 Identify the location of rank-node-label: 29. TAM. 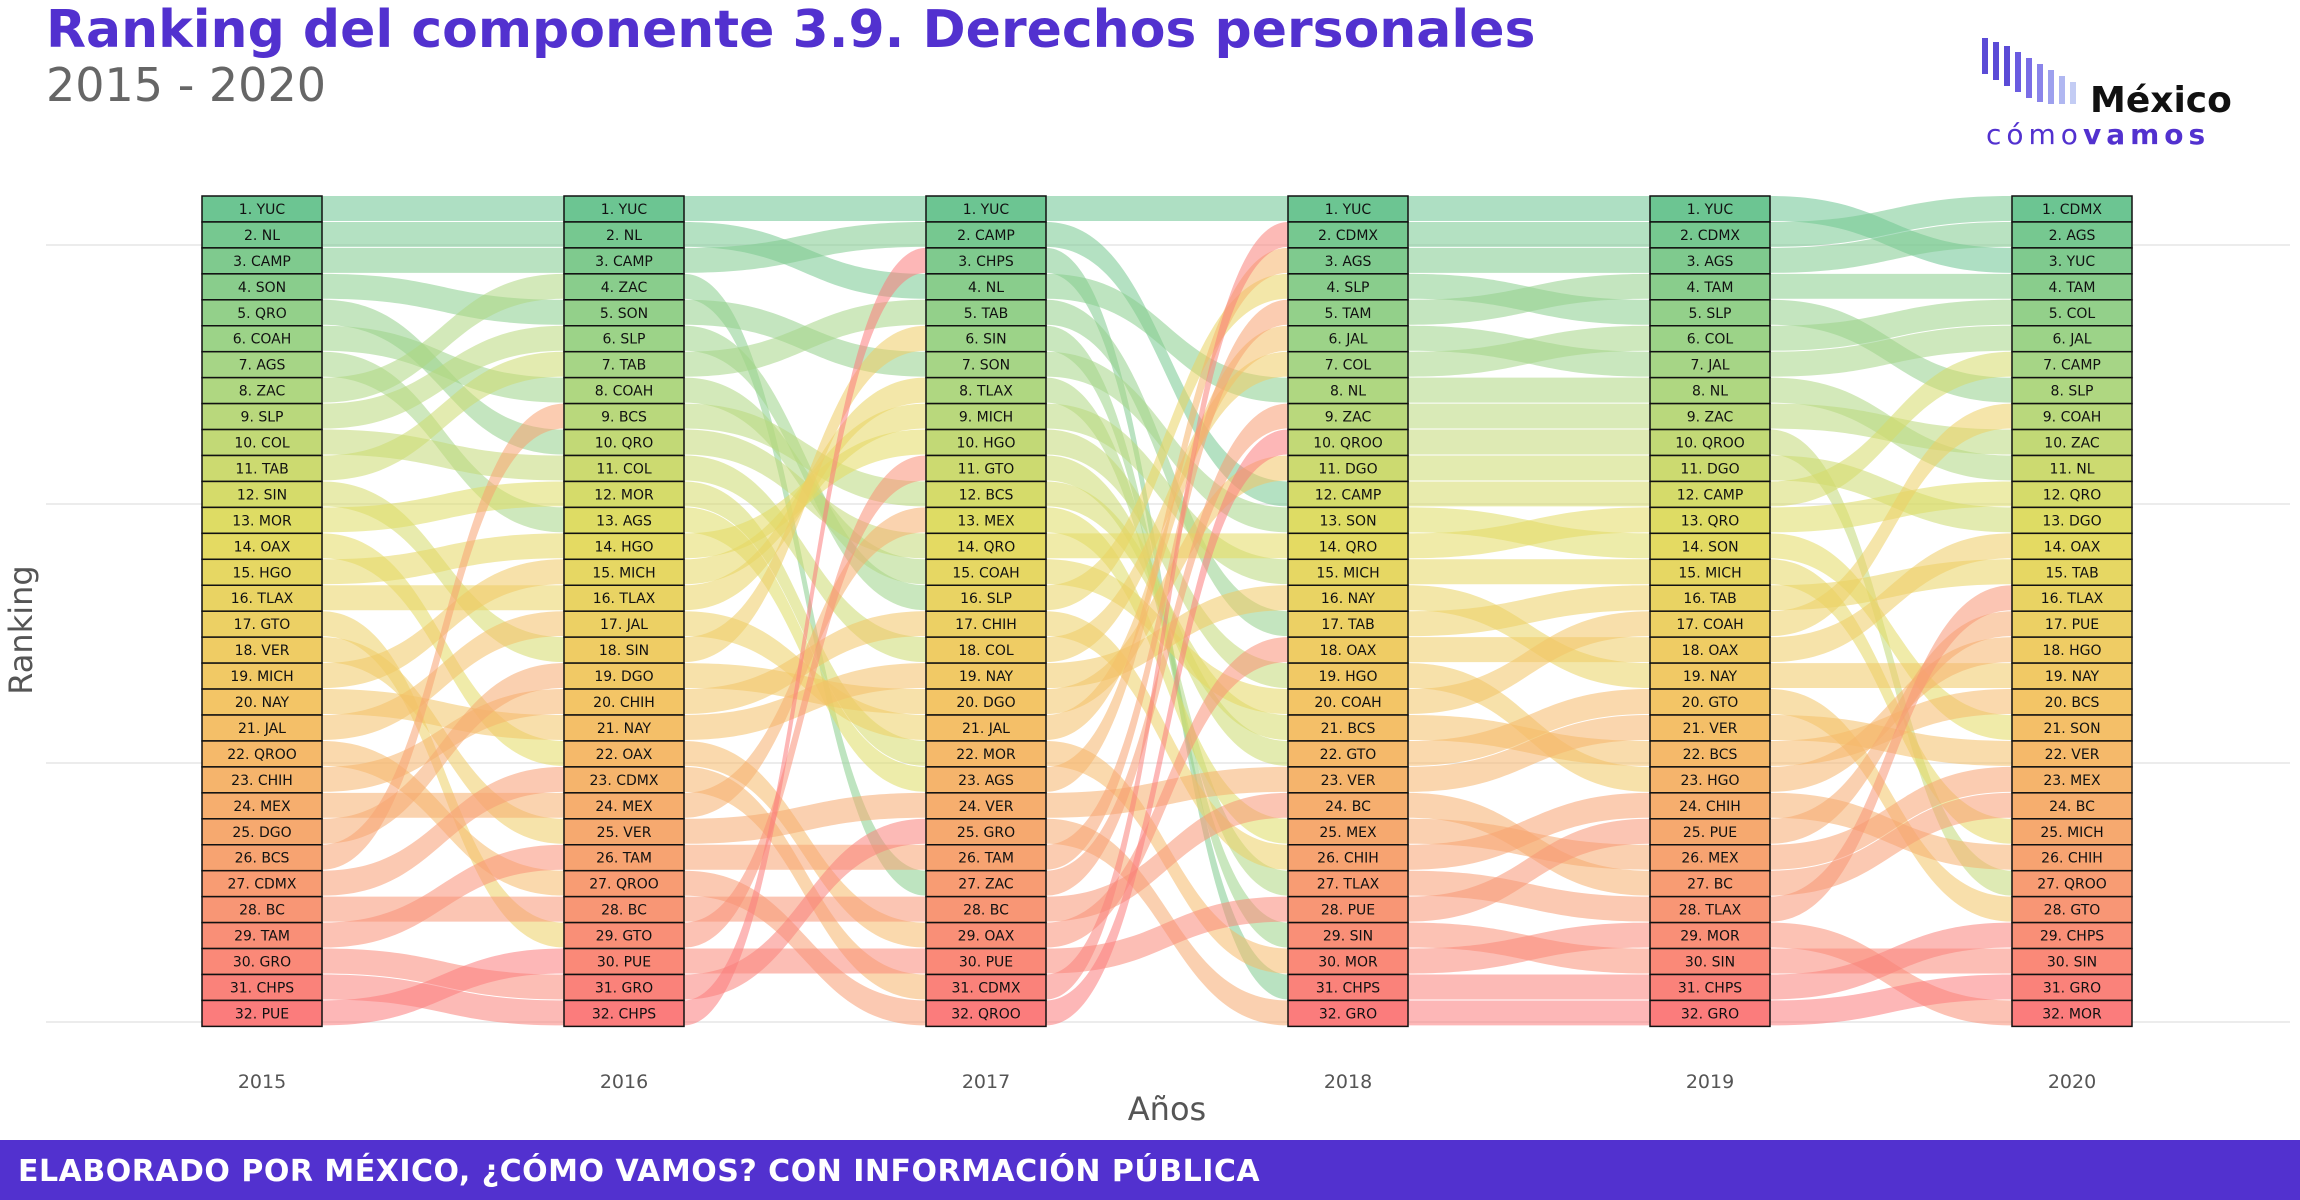
(262, 937).